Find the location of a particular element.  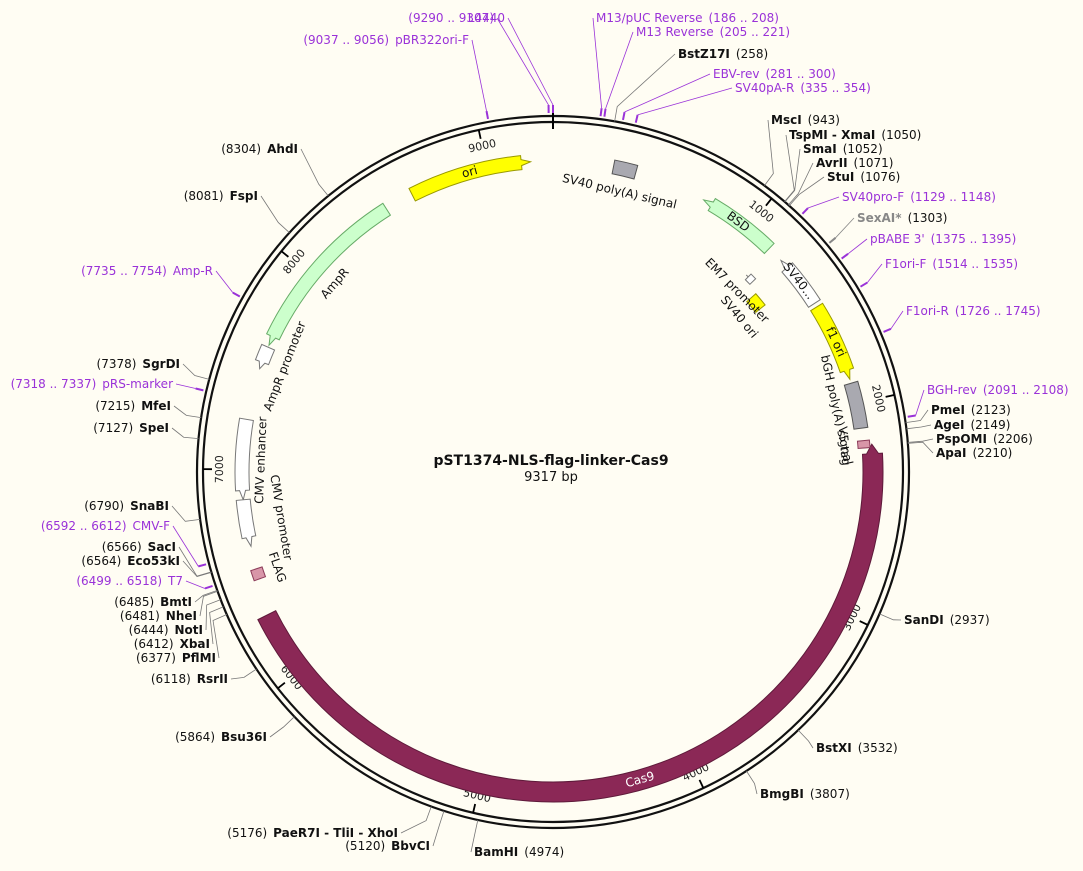

primer-name-ebv-rev: EBV-rev is located at coordinates (736, 74).